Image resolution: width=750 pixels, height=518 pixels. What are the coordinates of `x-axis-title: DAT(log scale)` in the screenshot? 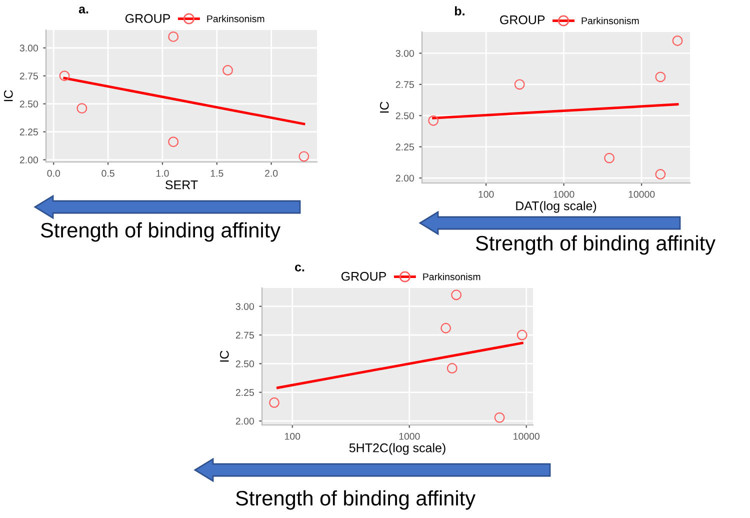 It's located at (556, 207).